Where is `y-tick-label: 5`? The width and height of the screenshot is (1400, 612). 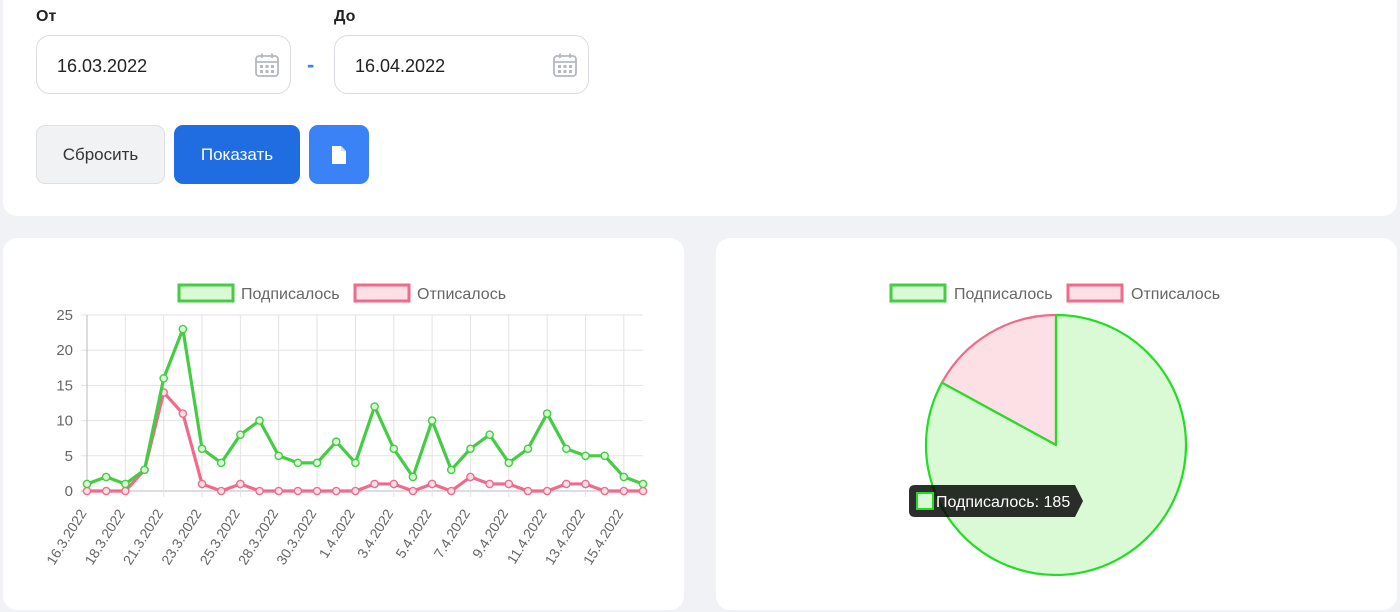
y-tick-label: 5 is located at coordinates (69, 456).